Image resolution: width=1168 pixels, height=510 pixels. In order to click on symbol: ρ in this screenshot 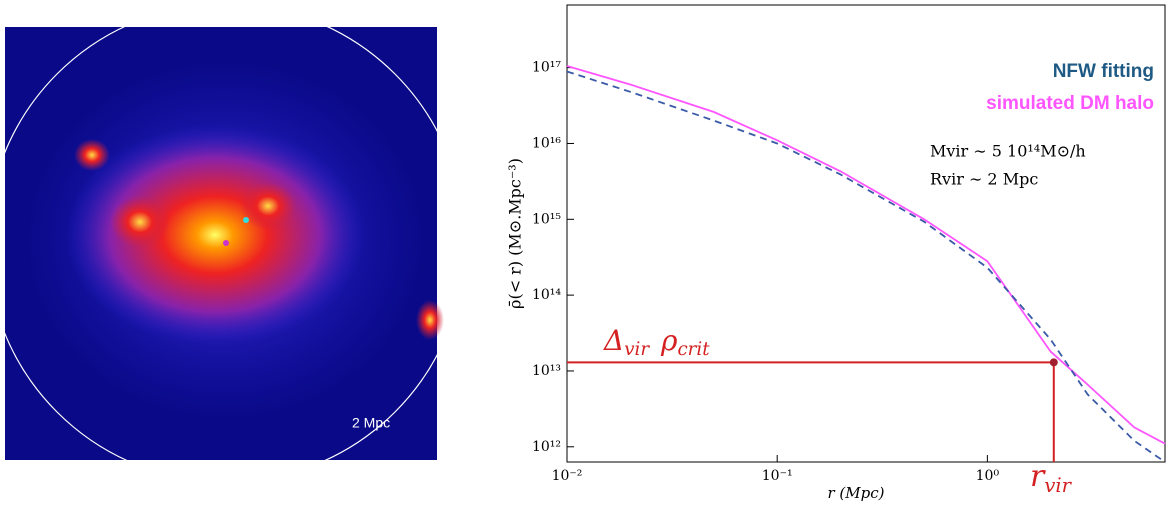, I will do `click(669, 340)`.